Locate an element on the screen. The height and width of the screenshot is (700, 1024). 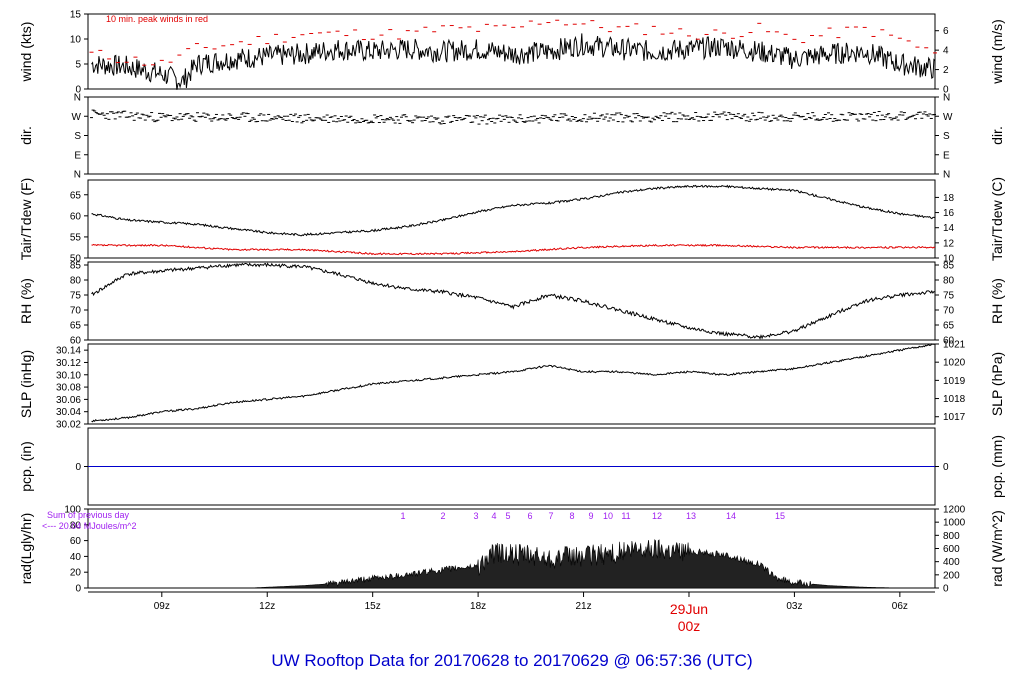
rh-panel-frame is located at coordinates (511, 301).